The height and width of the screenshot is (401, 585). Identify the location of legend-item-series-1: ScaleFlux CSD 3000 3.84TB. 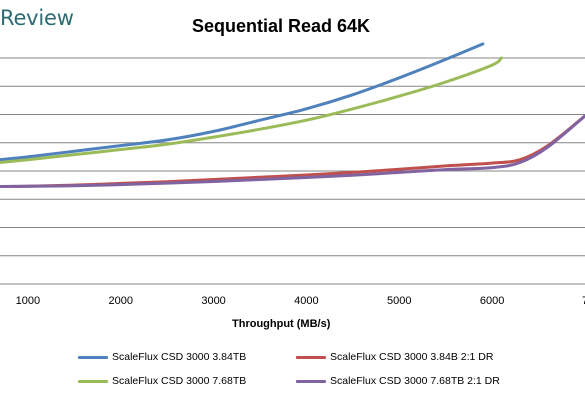
(162, 357).